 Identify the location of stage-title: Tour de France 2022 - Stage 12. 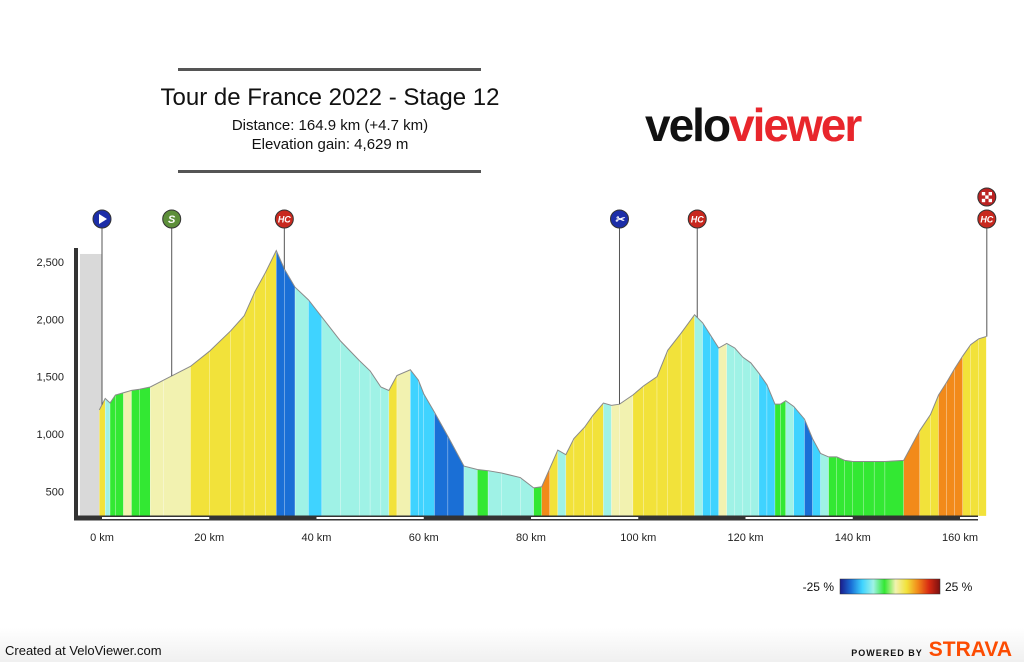
(330, 97).